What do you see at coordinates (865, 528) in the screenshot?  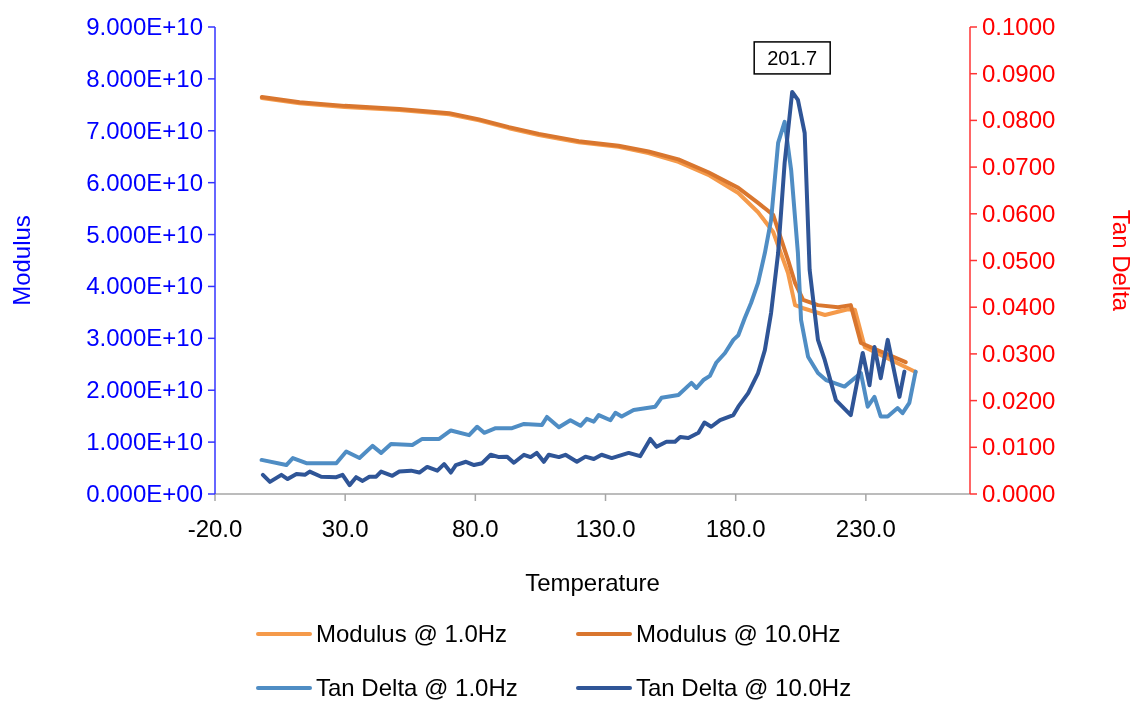 I see `x-tick-label: 230.0` at bounding box center [865, 528].